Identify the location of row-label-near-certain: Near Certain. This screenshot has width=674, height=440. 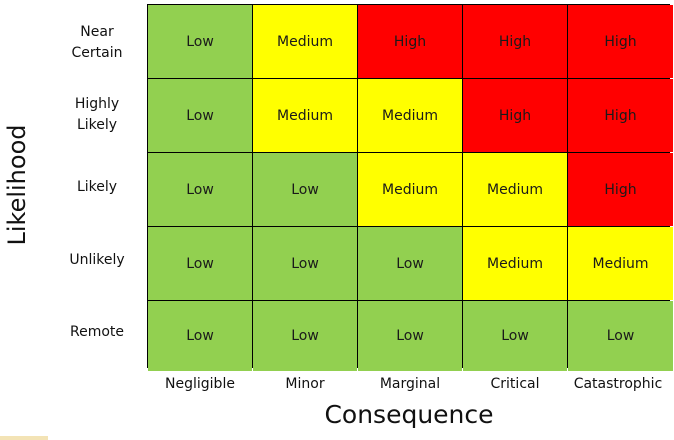
(97, 42).